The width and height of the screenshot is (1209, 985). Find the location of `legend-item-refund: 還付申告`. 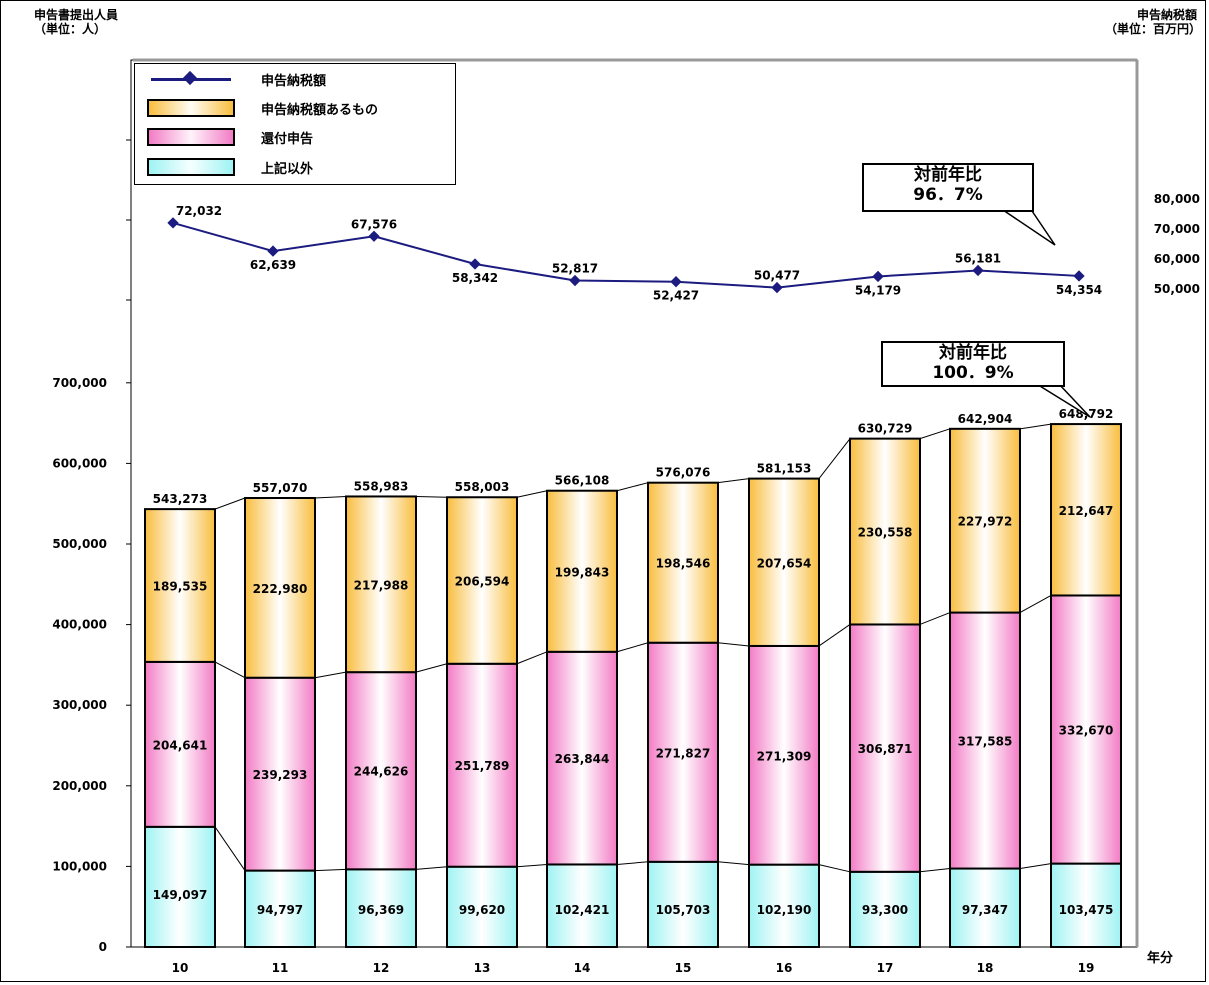

legend-item-refund: 還付申告 is located at coordinates (230, 137).